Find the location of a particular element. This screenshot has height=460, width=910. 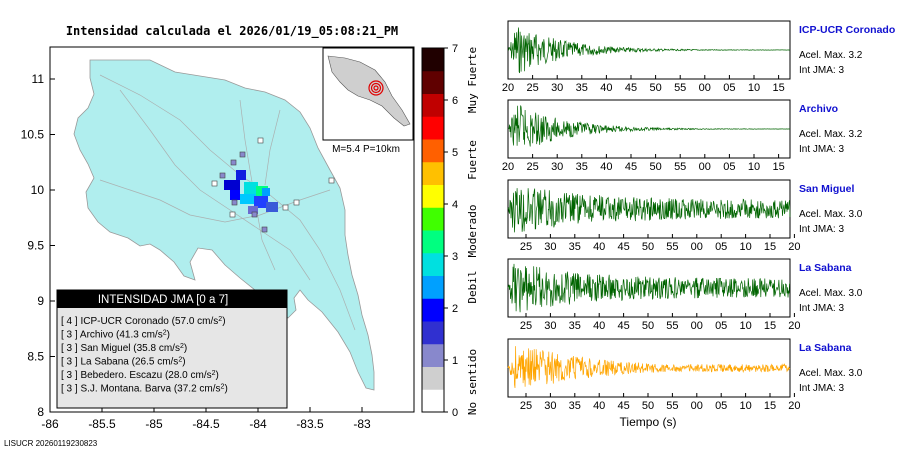

legend-level: [ 3 ] is located at coordinates (70, 362).